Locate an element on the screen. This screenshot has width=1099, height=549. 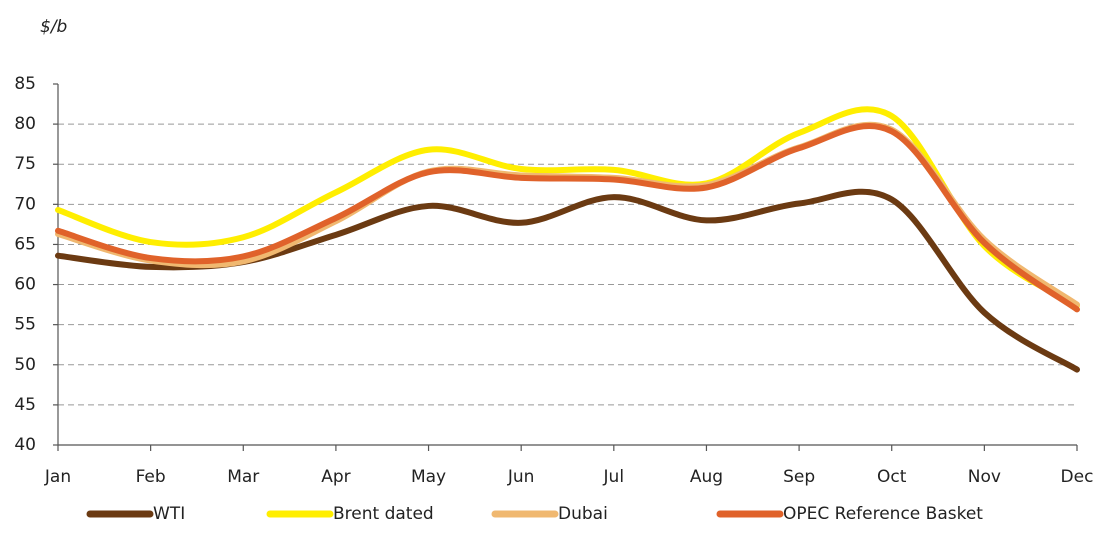
x-tick-label: Apr is located at coordinates (335, 477).